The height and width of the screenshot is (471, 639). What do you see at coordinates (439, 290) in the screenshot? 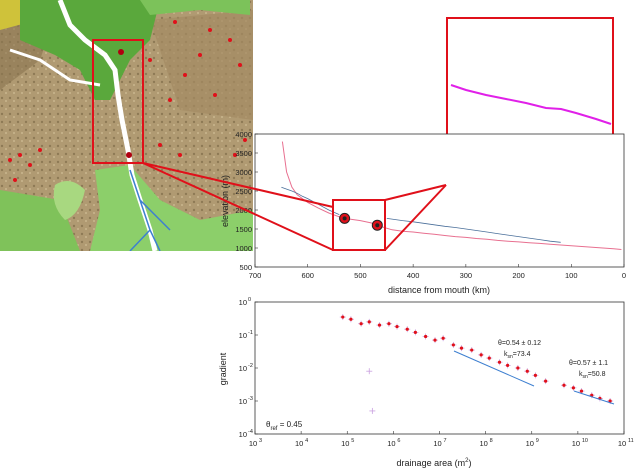
I see `profile-xlabel: distance from mouth (km)` at bounding box center [439, 290].